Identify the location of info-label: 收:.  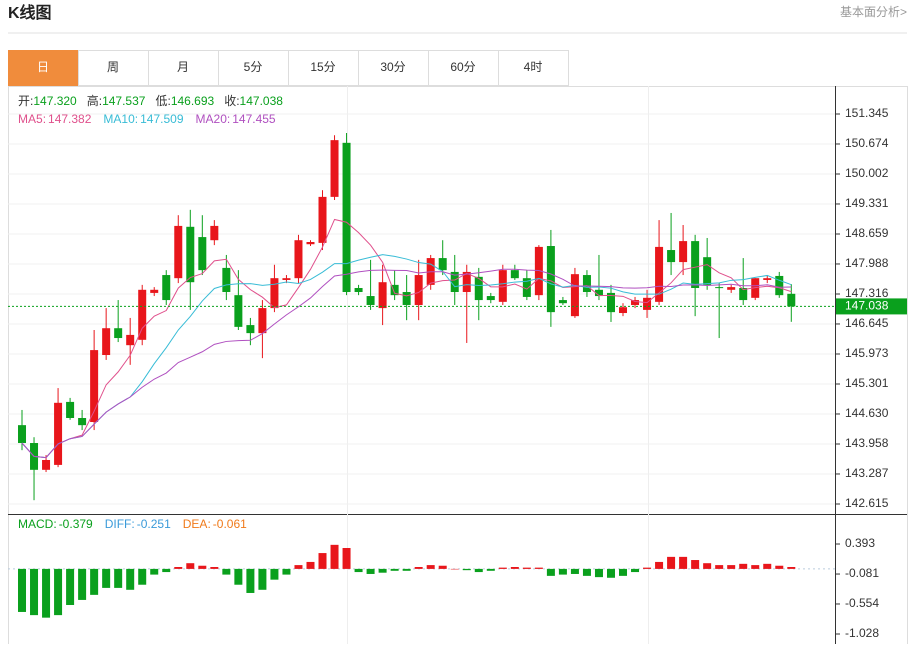
(231, 101).